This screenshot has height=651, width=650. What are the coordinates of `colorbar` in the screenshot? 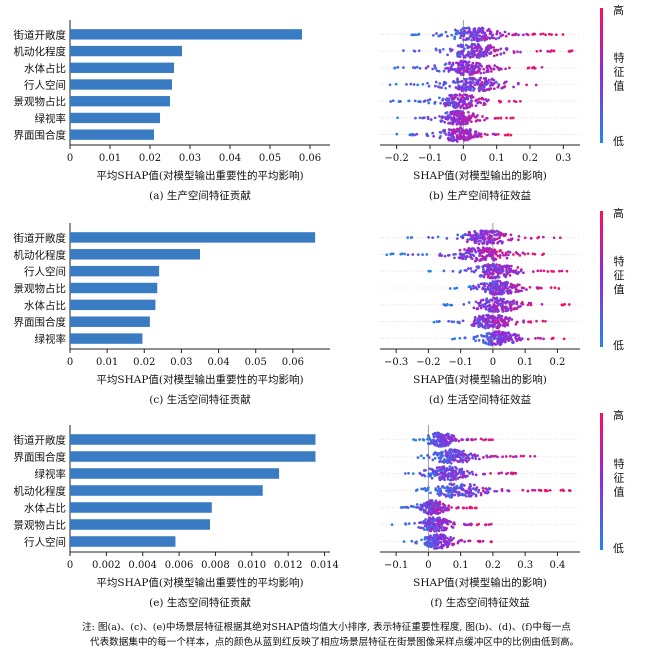 It's located at (601, 75).